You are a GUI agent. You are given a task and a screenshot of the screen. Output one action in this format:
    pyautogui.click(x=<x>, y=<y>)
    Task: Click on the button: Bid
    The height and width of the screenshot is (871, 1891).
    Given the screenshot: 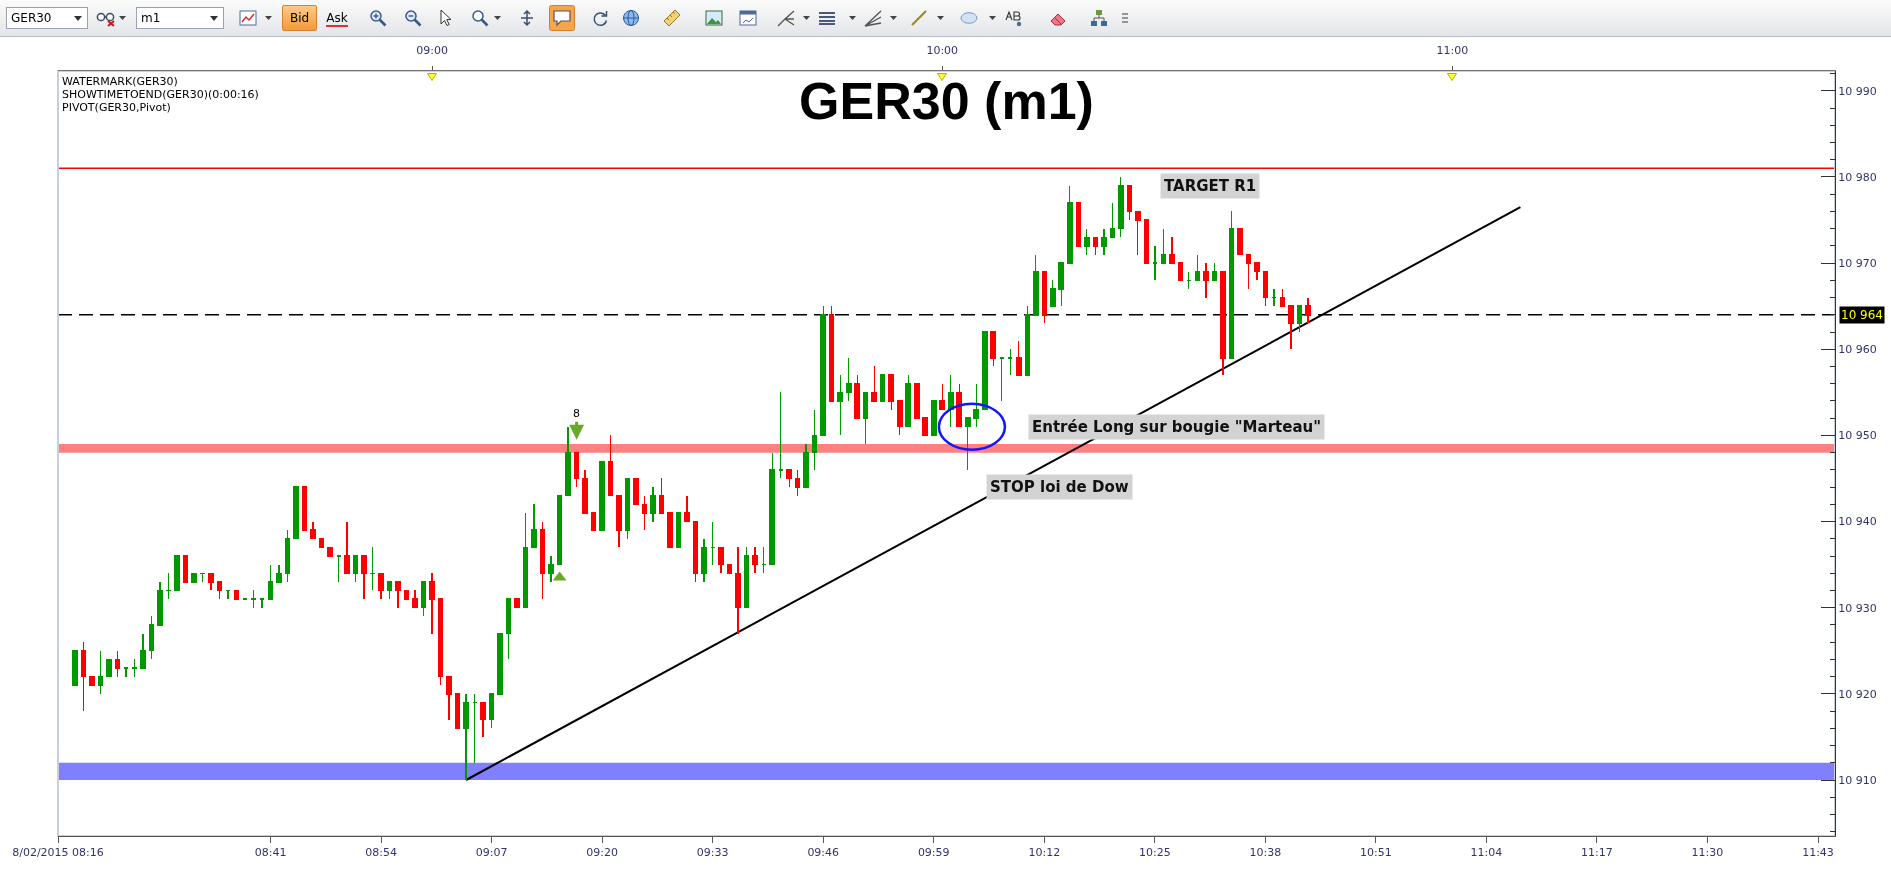 What is the action you would take?
    pyautogui.click(x=299, y=18)
    